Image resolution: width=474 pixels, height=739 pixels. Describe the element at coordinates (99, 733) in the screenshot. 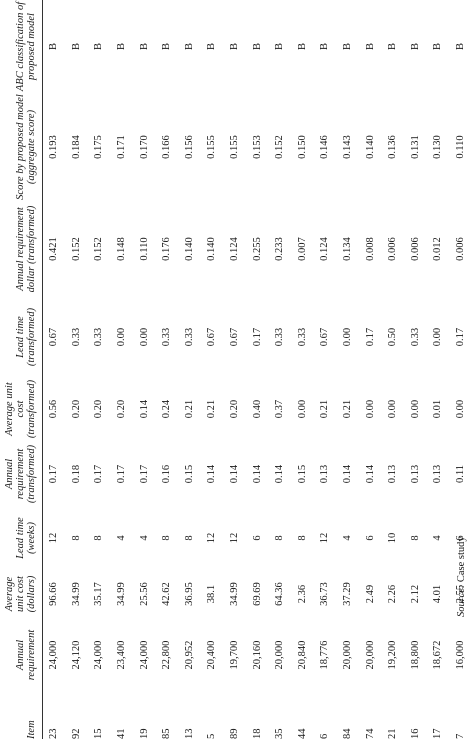

I see `cell-item: 15` at that location.